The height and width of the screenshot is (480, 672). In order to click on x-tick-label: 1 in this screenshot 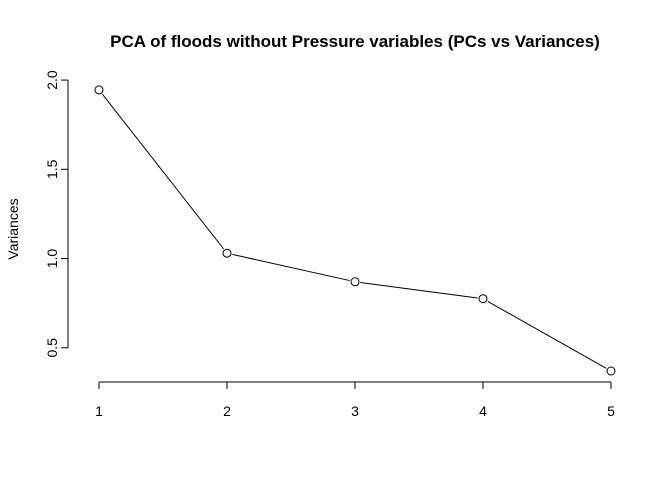, I will do `click(99, 411)`.